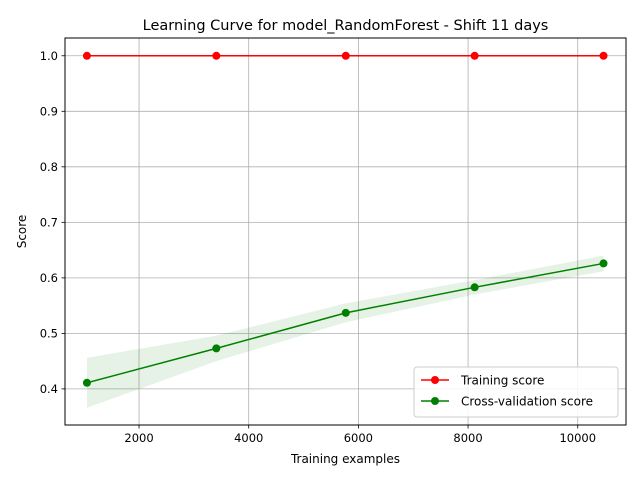  I want to click on legend: Training score Cross-validation score, so click(516, 392).